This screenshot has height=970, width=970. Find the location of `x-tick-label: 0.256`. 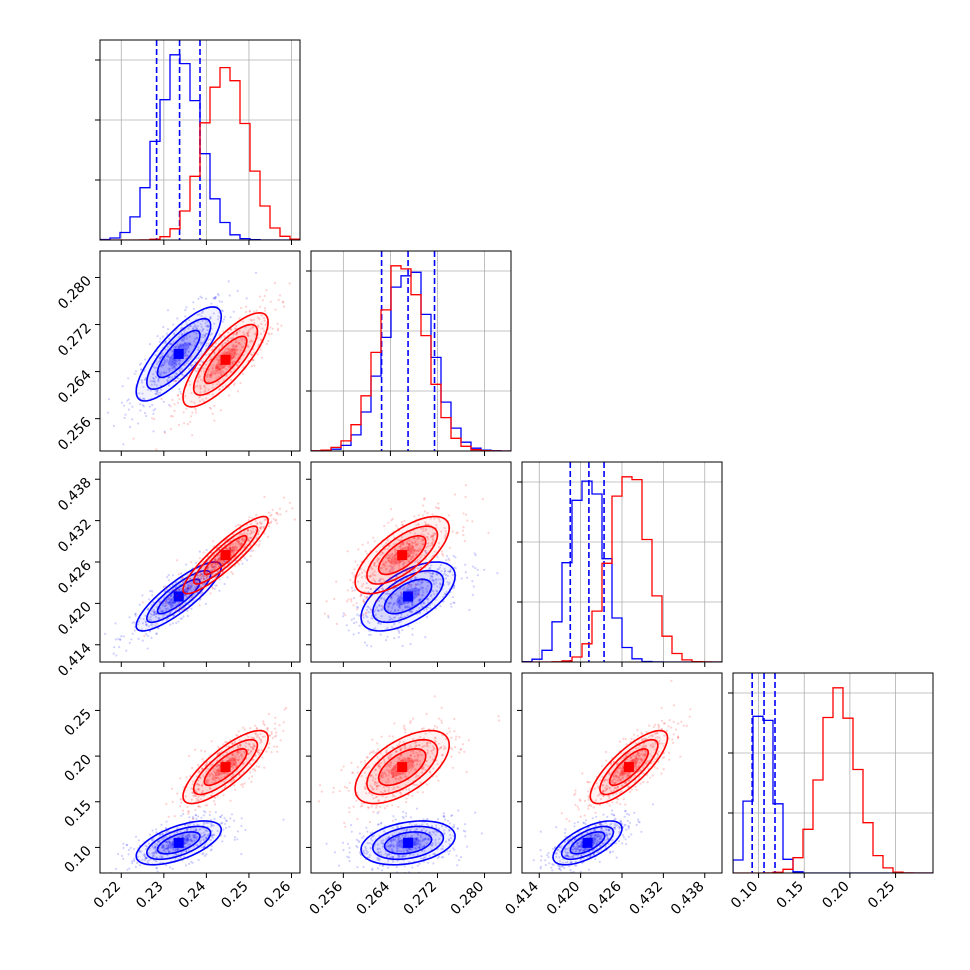

x-tick-label: 0.256 is located at coordinates (327, 898).